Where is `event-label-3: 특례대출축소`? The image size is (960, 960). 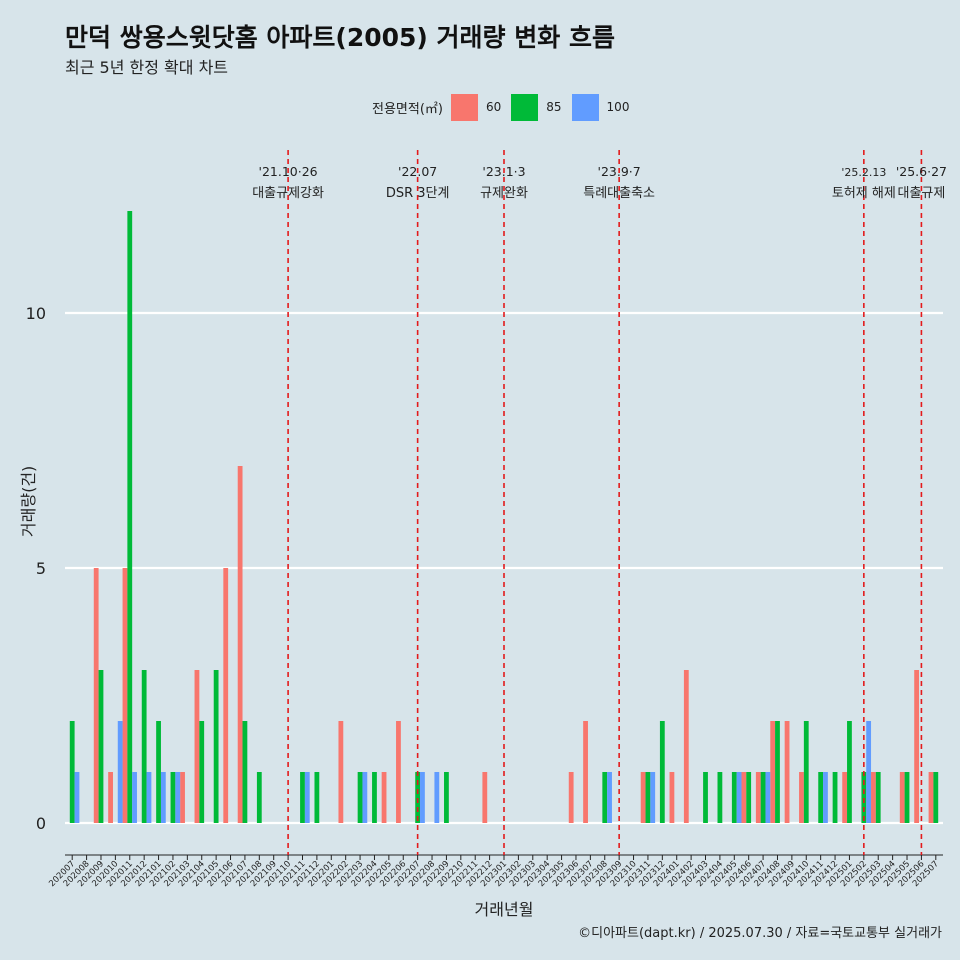
event-label-3: 특례대출축소 is located at coordinates (619, 193).